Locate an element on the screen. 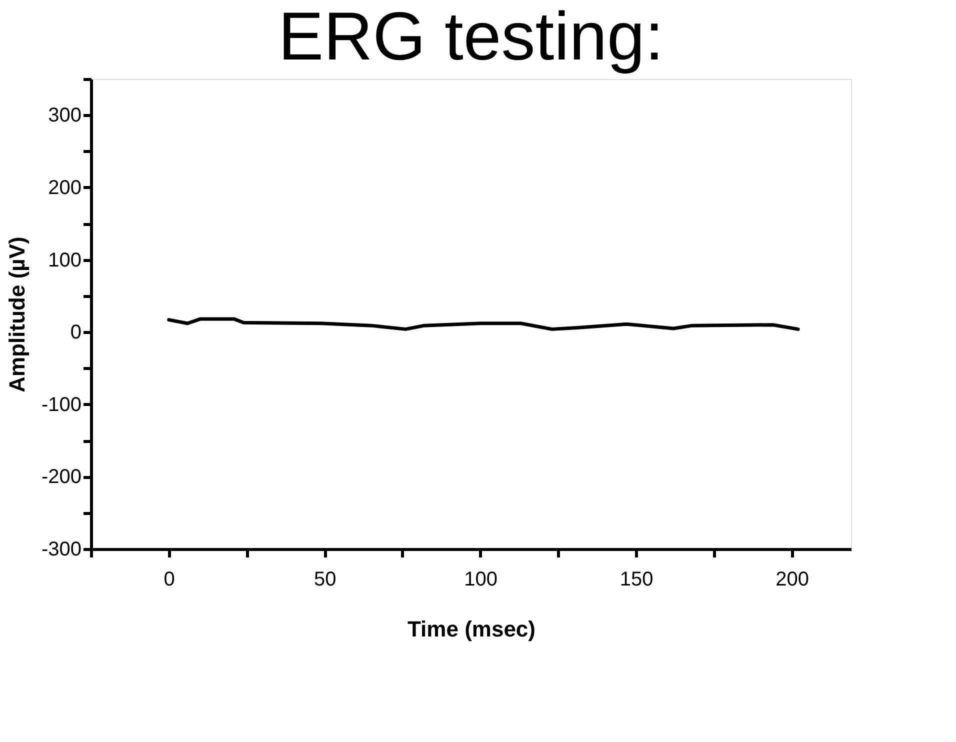 The image size is (956, 742). y-tick-label: 0 is located at coordinates (76, 333).